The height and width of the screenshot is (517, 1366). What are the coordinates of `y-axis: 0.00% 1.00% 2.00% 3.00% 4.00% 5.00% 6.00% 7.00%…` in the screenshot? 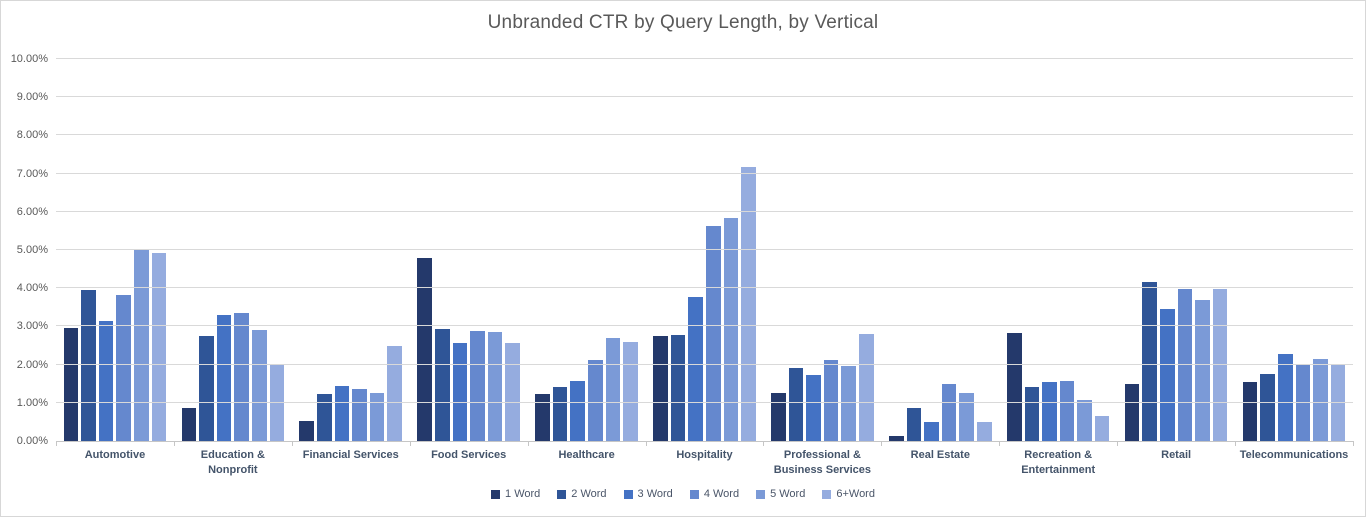 It's located at (24, 250).